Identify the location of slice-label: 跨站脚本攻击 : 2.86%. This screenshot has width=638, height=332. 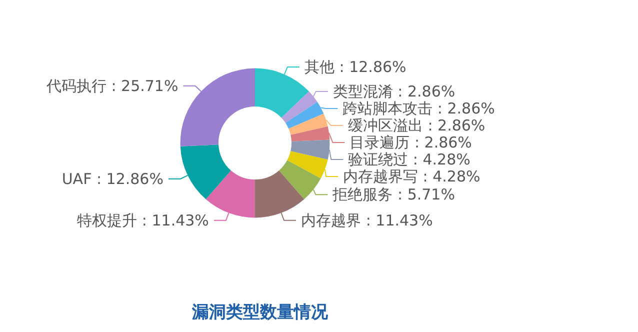
(418, 108).